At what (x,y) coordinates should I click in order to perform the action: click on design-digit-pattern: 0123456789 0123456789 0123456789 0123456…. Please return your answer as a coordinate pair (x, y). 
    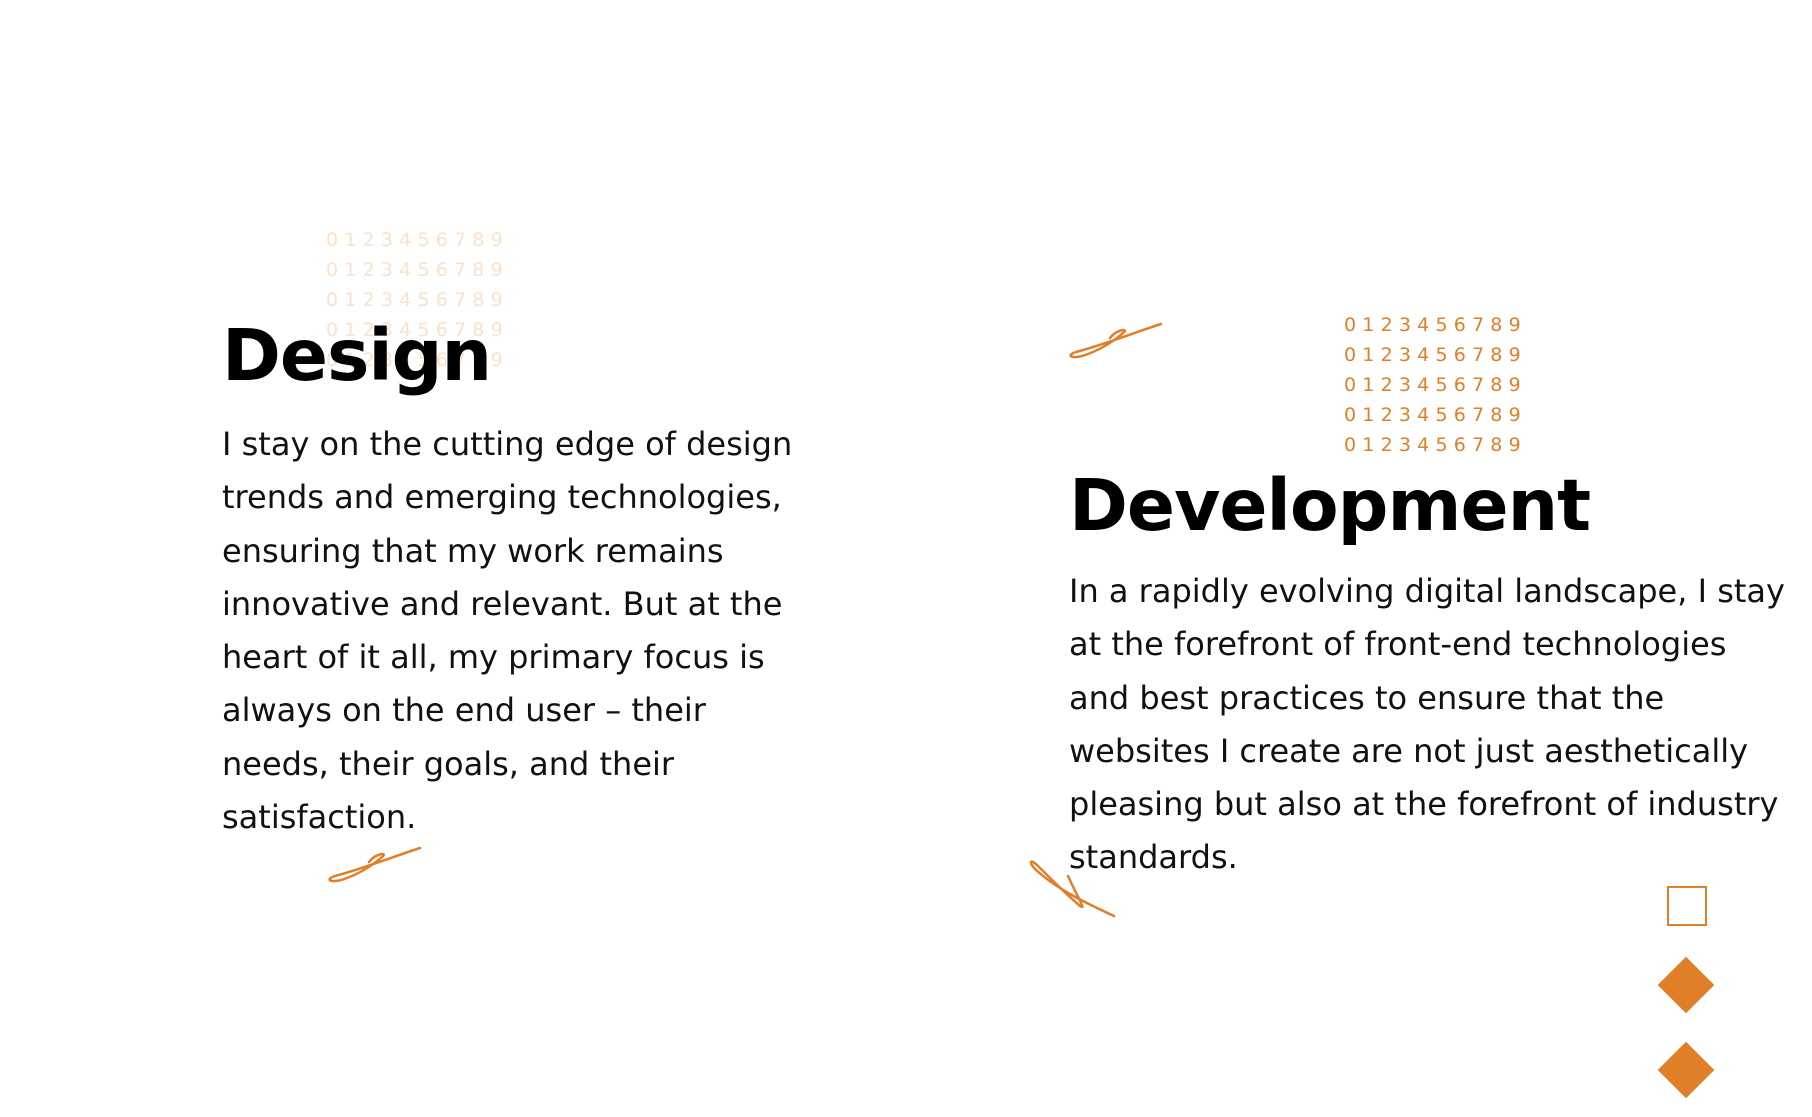
    Looking at the image, I should click on (417, 300).